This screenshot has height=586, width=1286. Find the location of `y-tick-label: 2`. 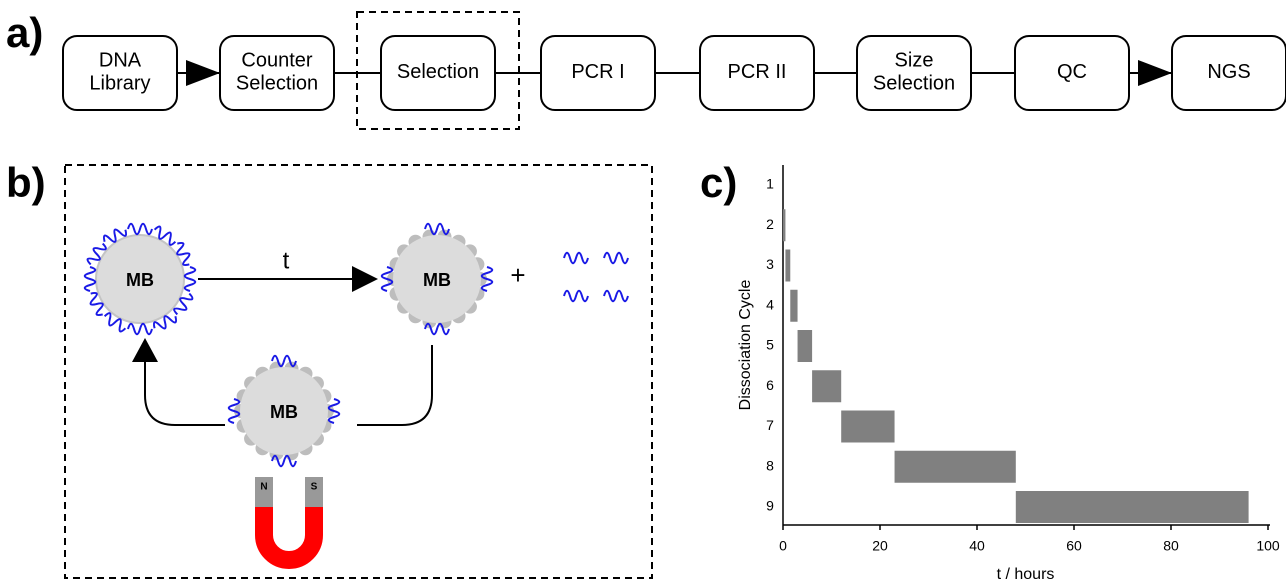

y-tick-label: 2 is located at coordinates (770, 224).